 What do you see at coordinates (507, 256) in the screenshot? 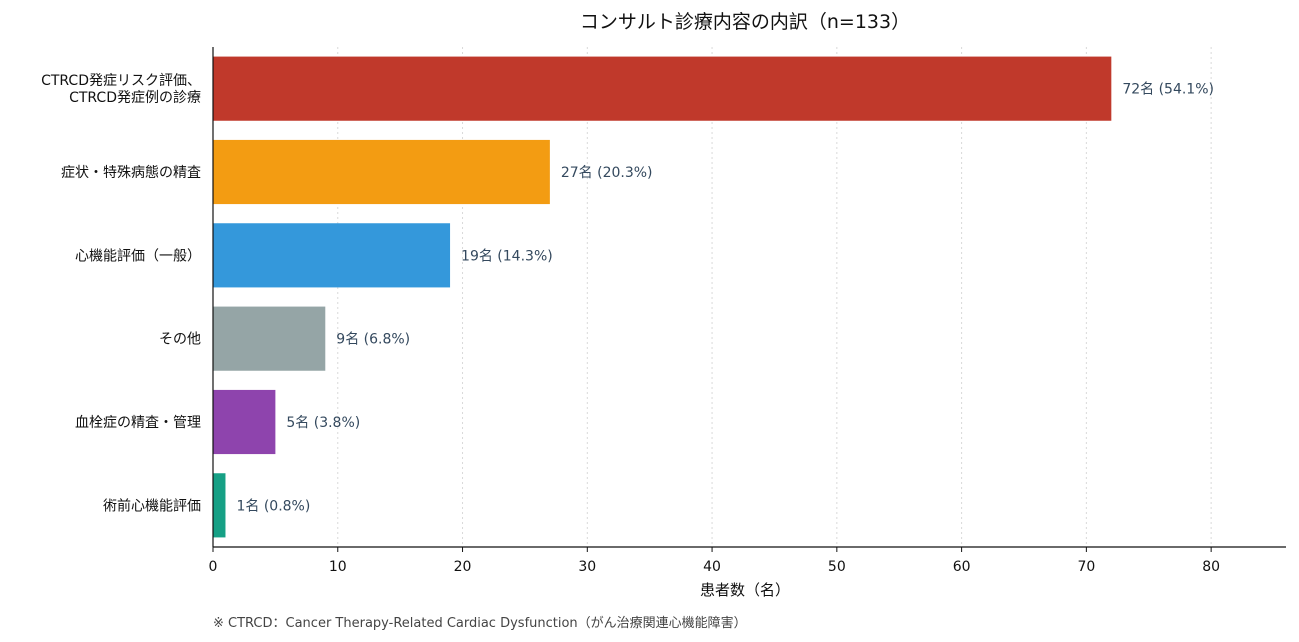
I see `data-label-2: 19名 (14.3%)` at bounding box center [507, 256].